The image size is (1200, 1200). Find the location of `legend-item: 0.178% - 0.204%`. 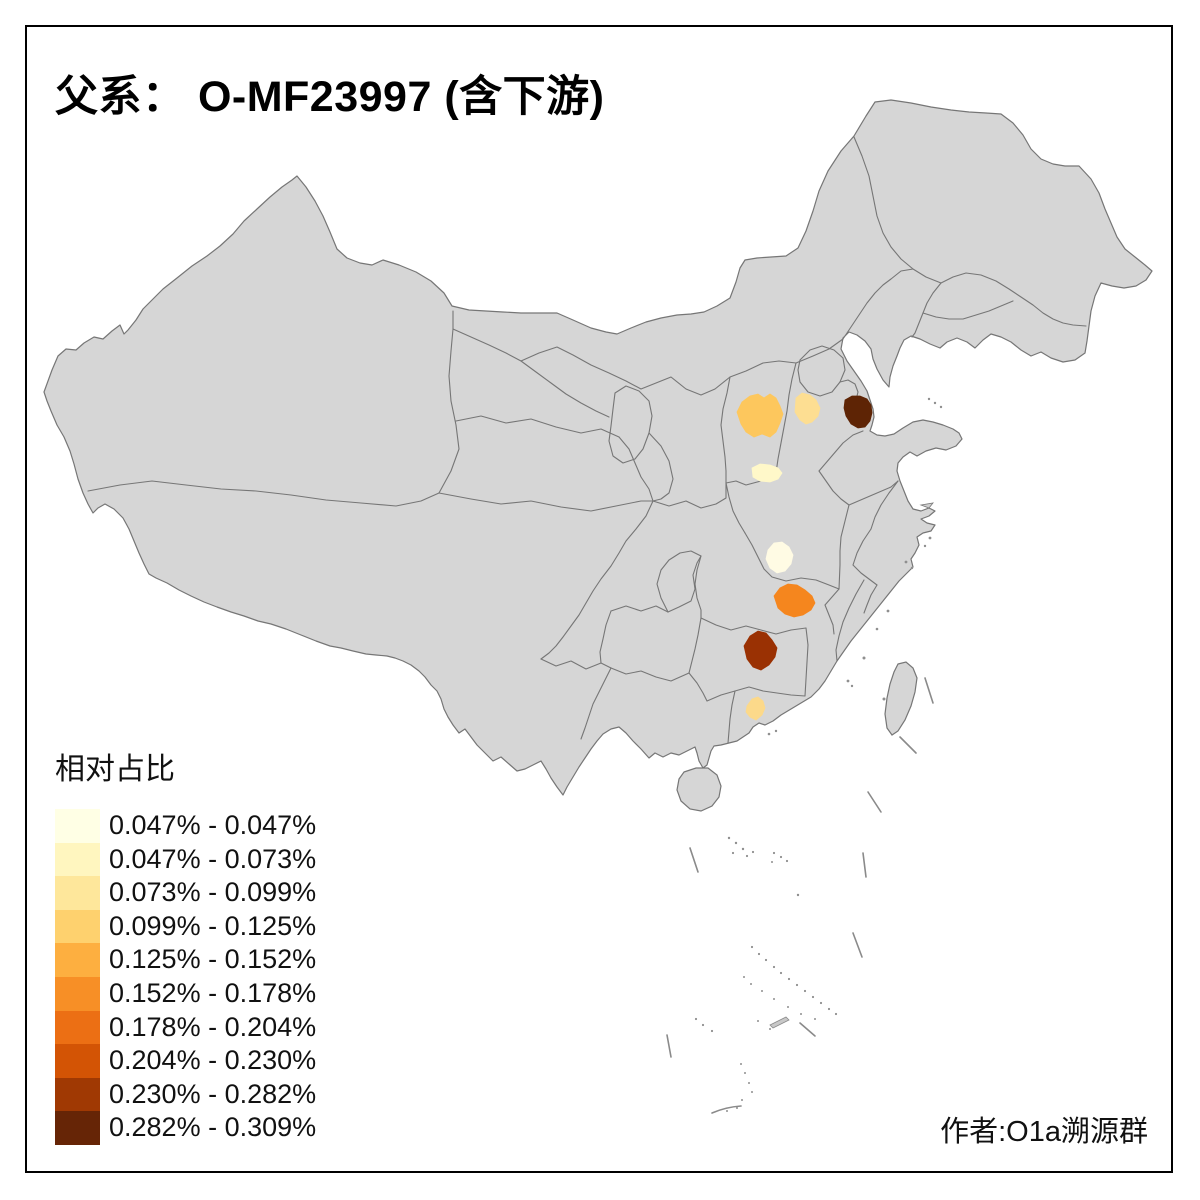

legend-item: 0.178% - 0.204% is located at coordinates (186, 1027).